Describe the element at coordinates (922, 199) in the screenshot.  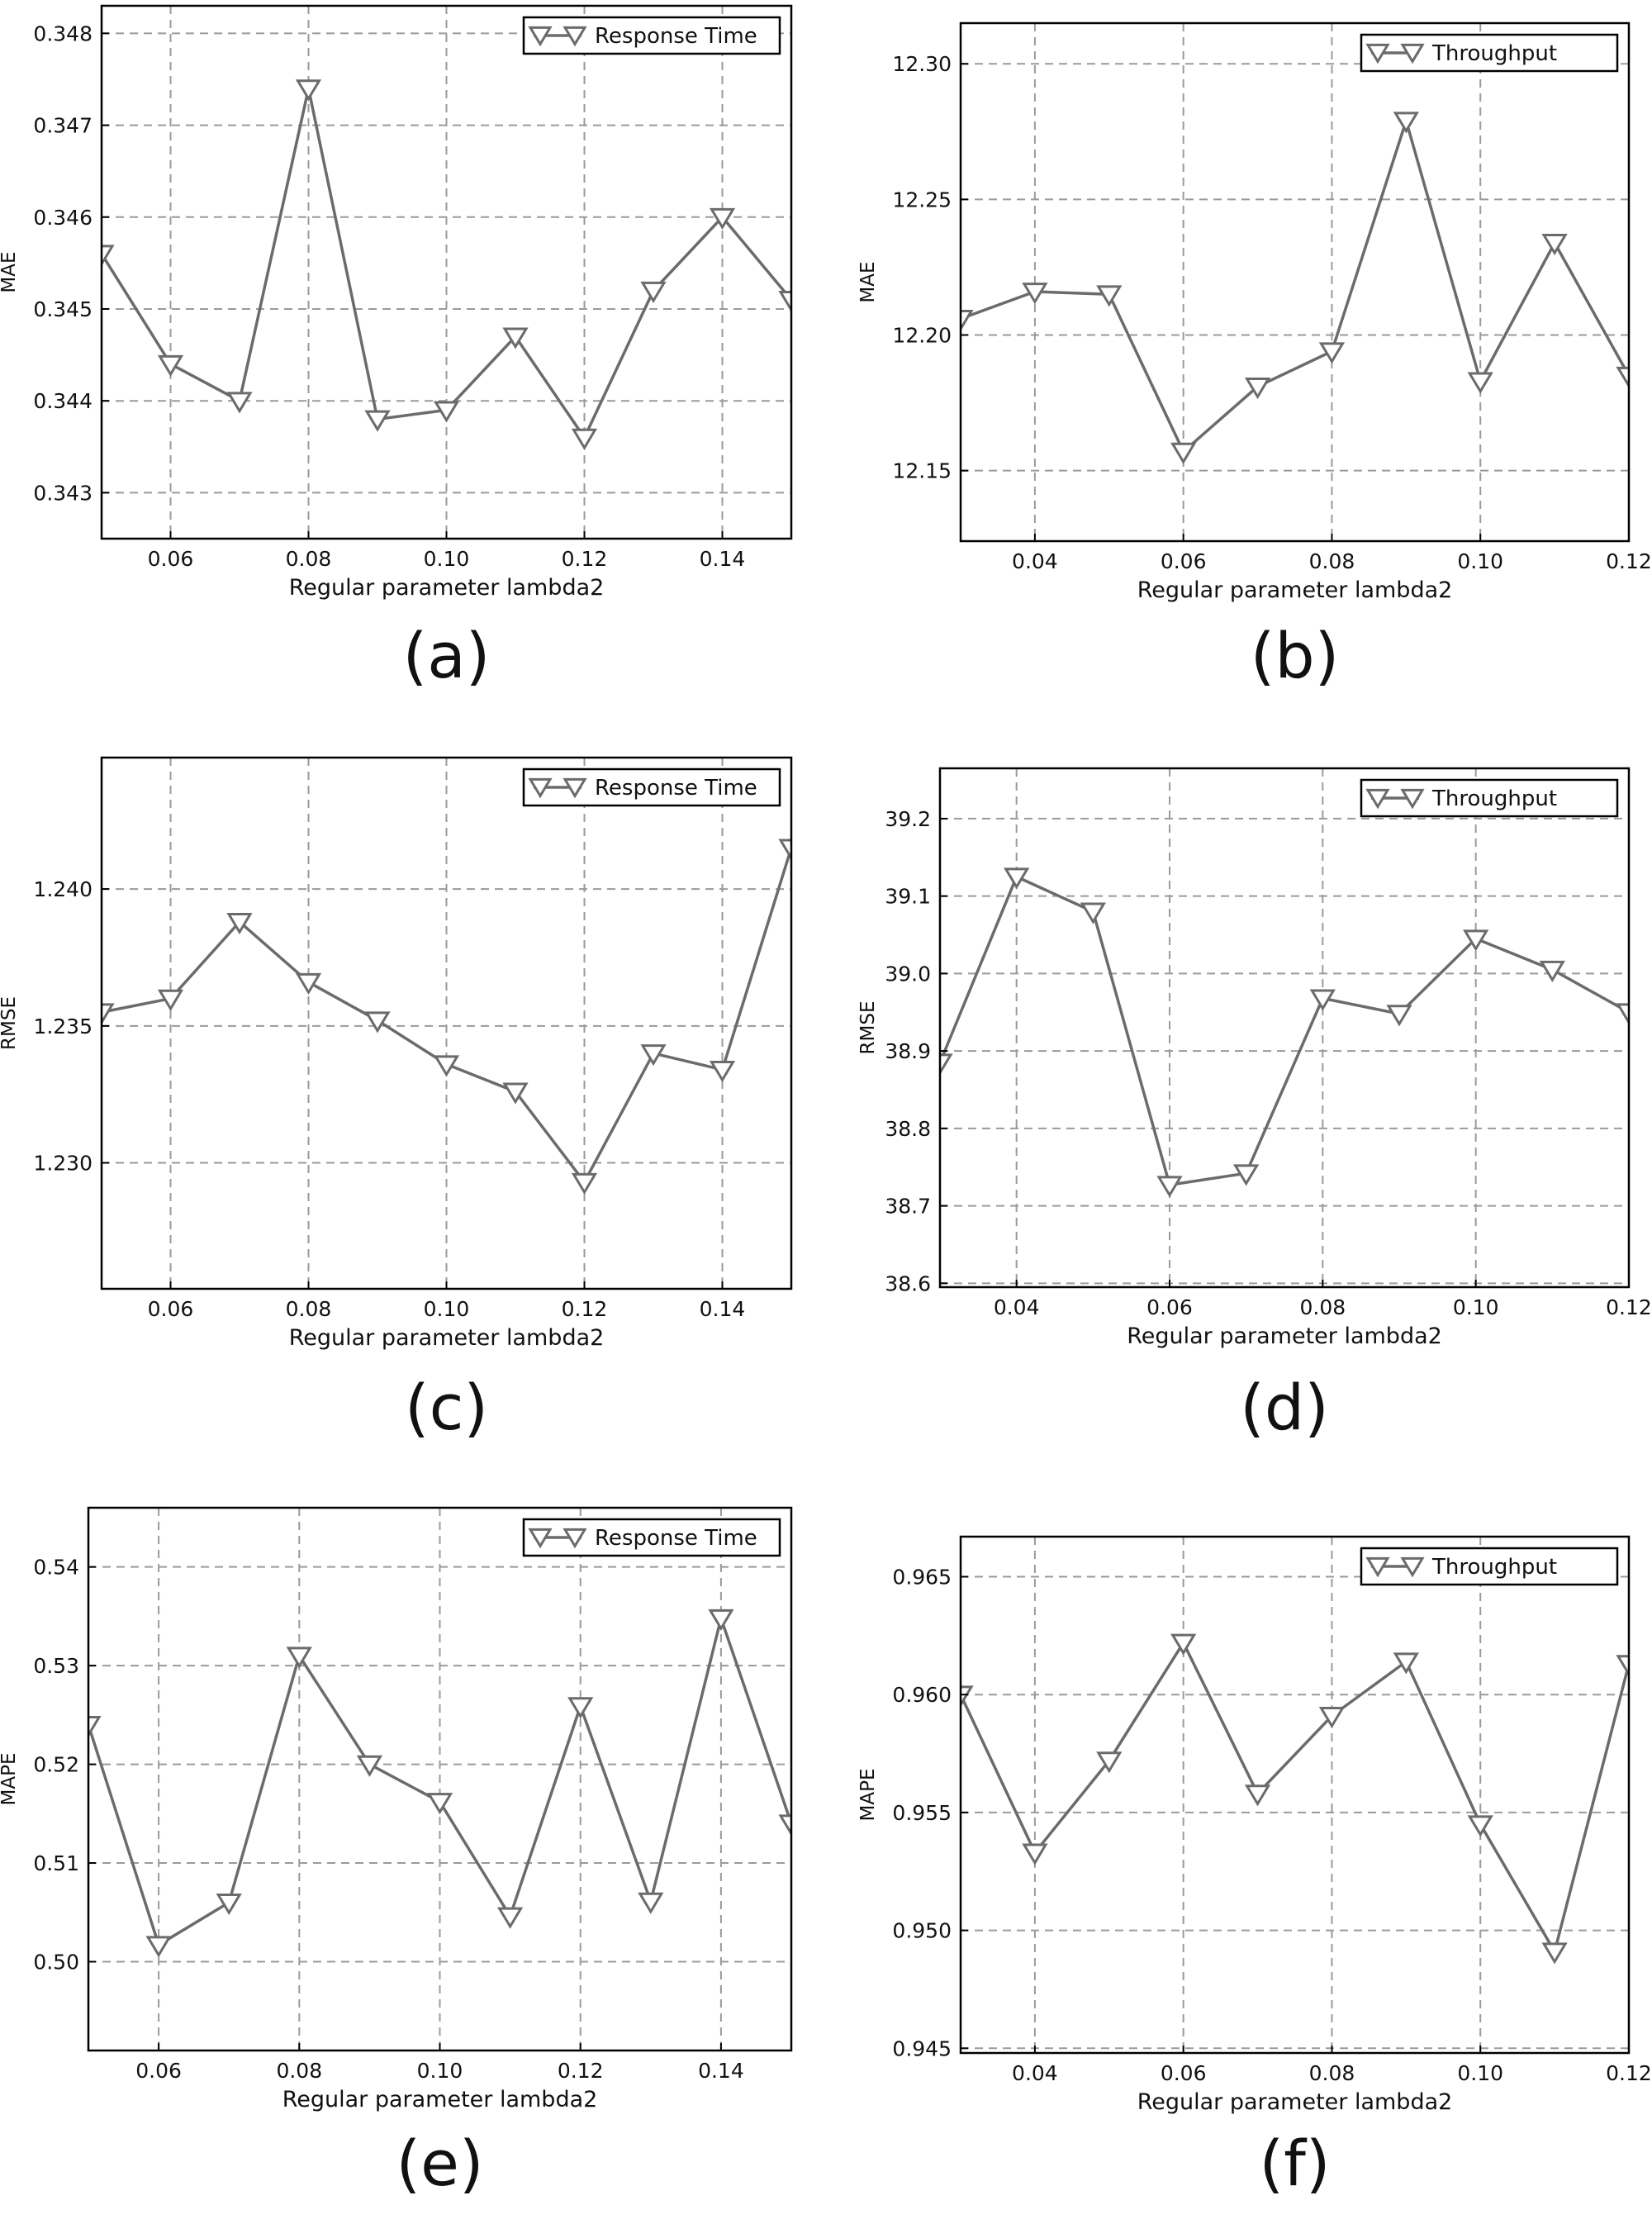
I see `y-tick-label: 12.25` at that location.